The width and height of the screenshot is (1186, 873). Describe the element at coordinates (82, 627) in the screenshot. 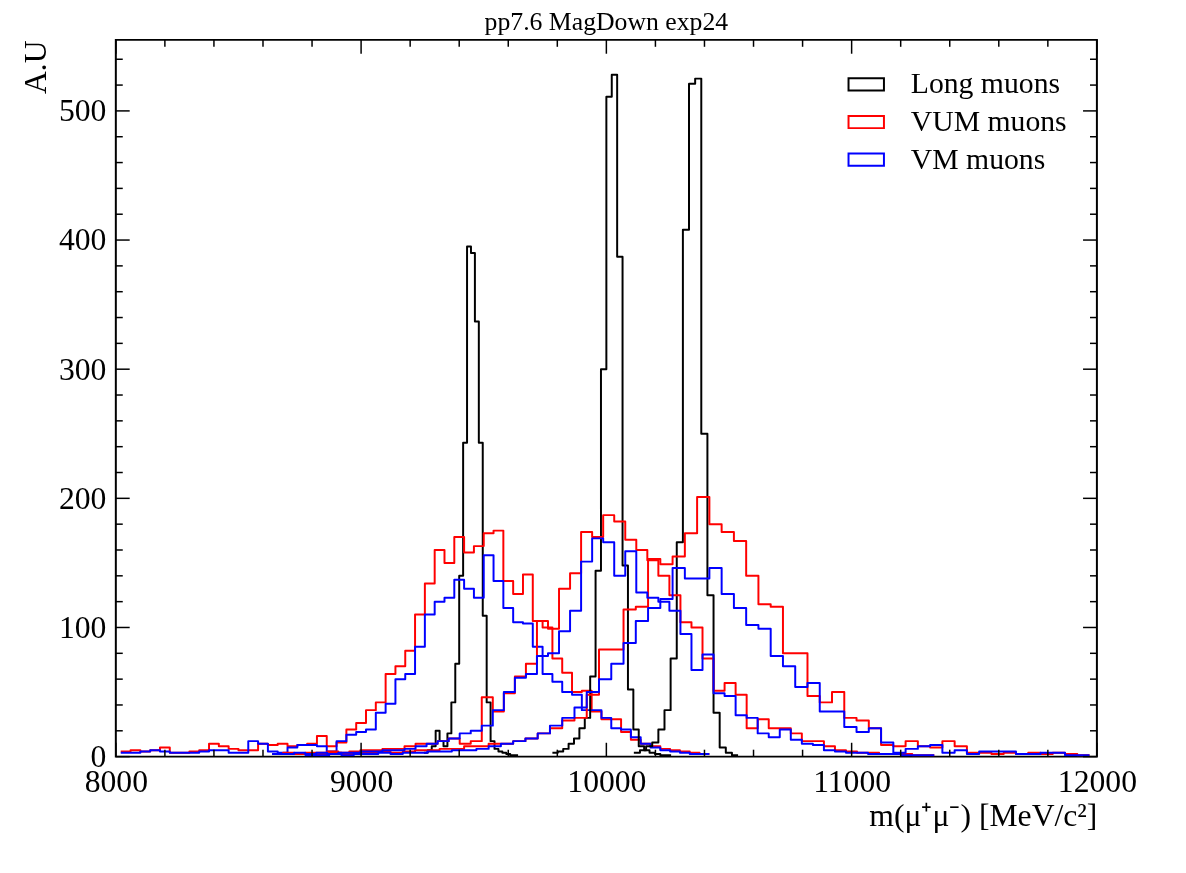

I see `y-tick-label: 100` at that location.